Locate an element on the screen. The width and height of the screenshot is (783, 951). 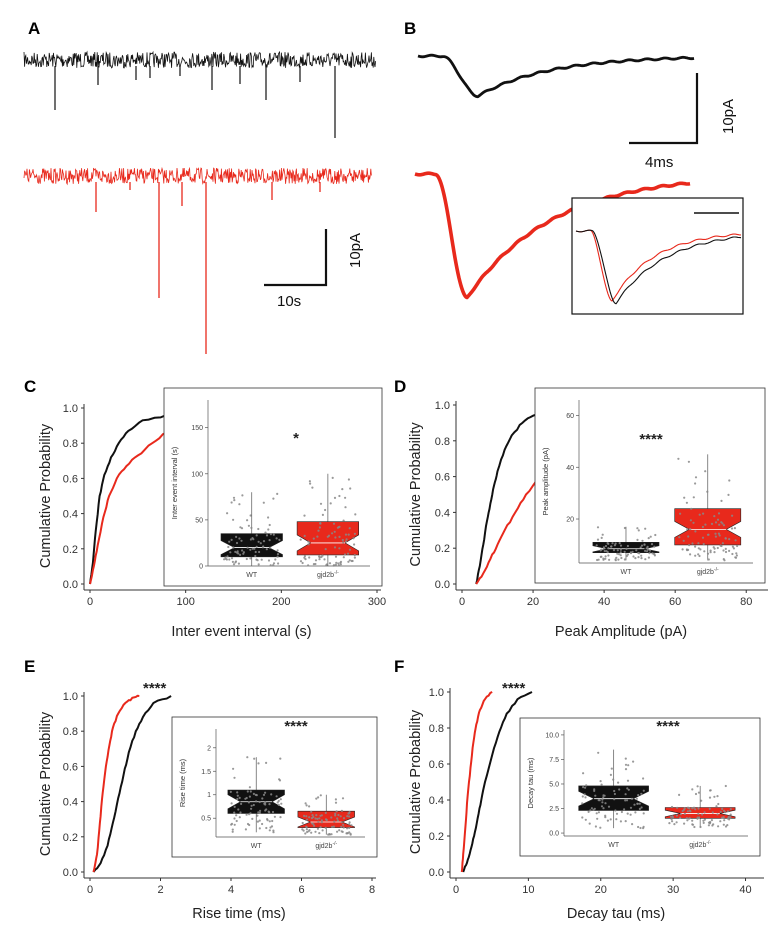
x-tick-label: 0 is located at coordinates (462, 602).